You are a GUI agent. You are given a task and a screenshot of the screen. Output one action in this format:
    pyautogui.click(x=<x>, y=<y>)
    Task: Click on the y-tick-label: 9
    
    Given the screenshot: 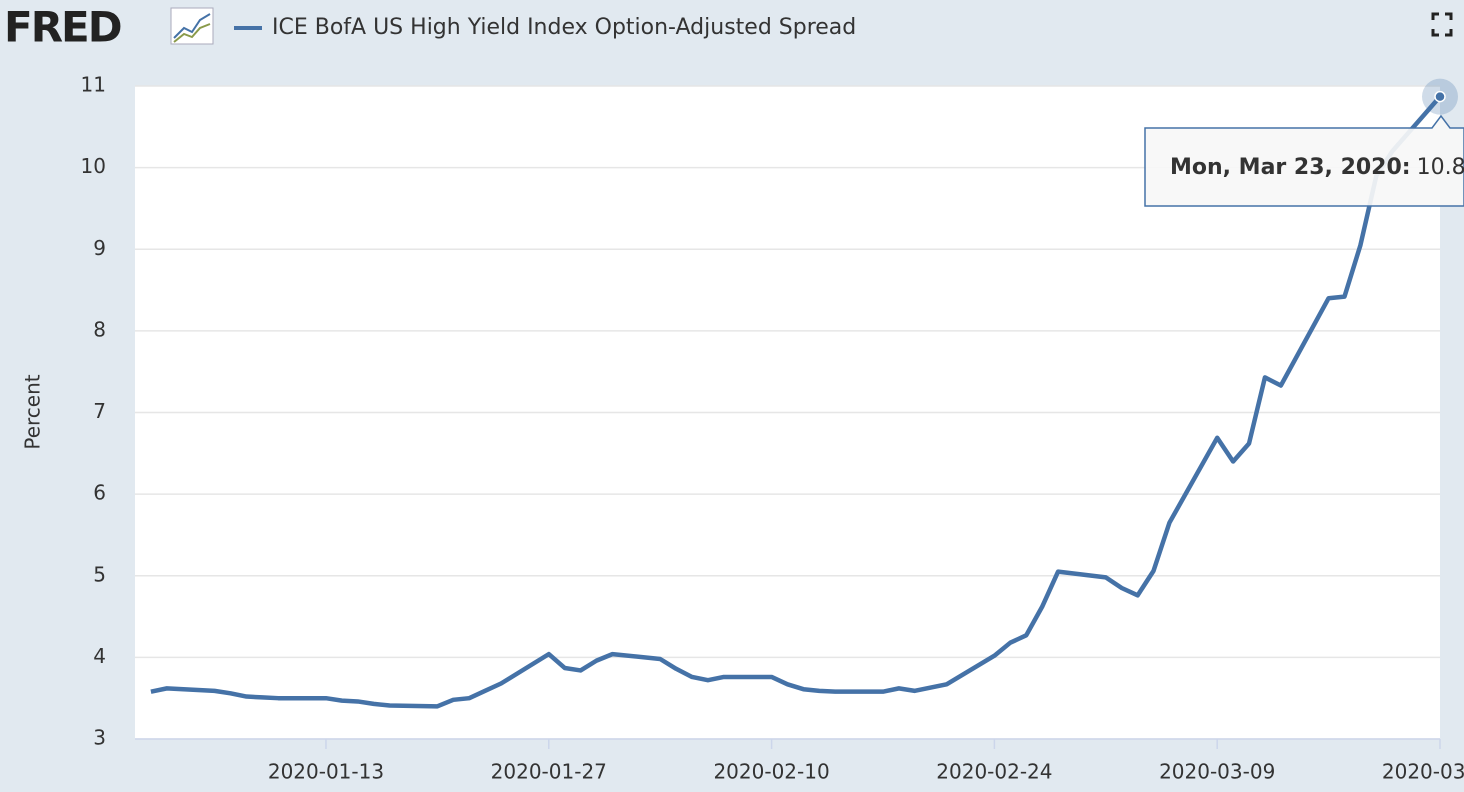 What is the action you would take?
    pyautogui.click(x=99, y=248)
    